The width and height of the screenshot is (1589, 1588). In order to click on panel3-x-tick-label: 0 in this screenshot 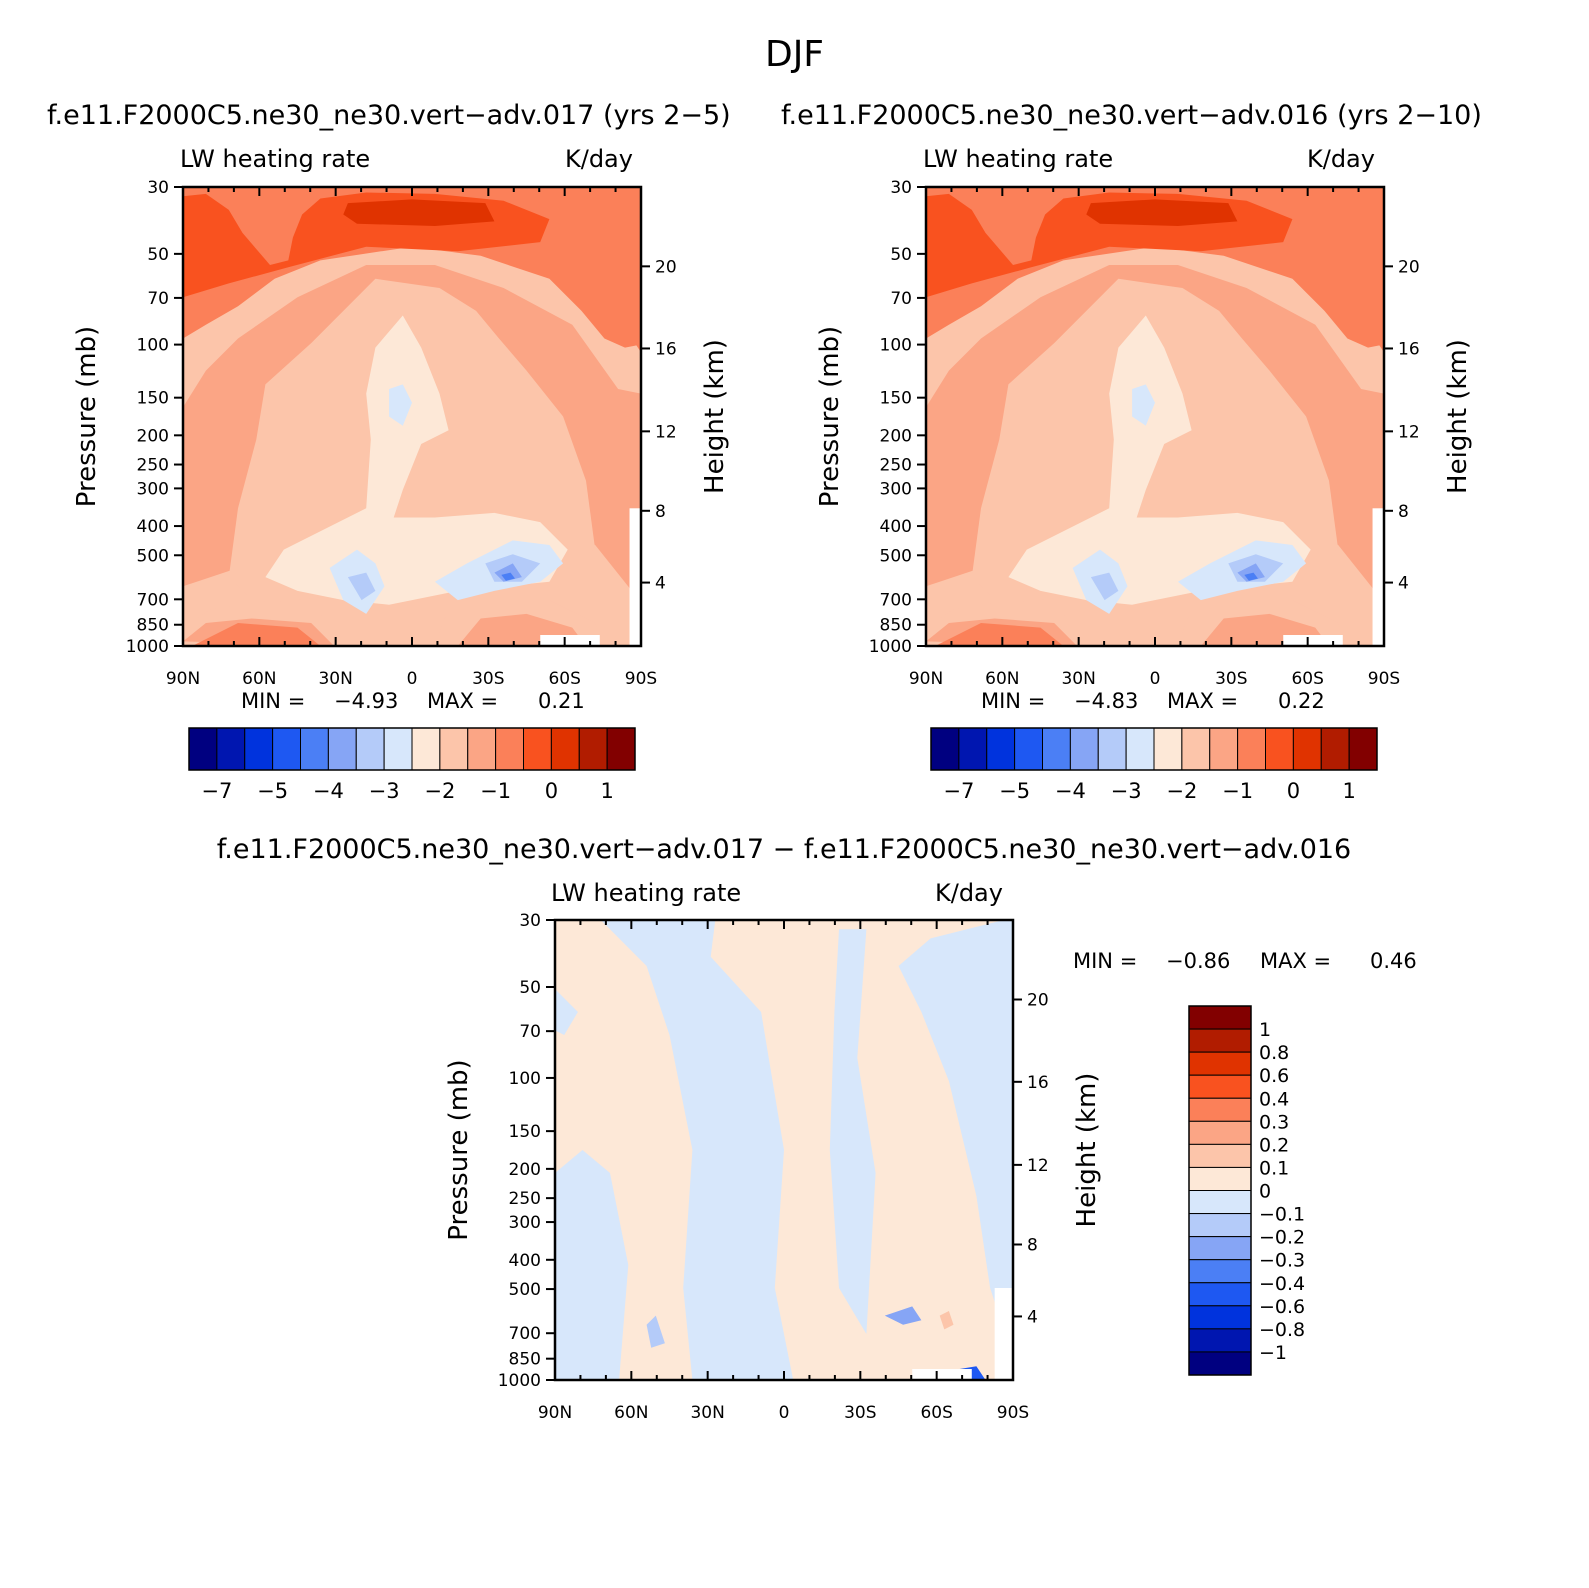, I will do `click(784, 1413)`.